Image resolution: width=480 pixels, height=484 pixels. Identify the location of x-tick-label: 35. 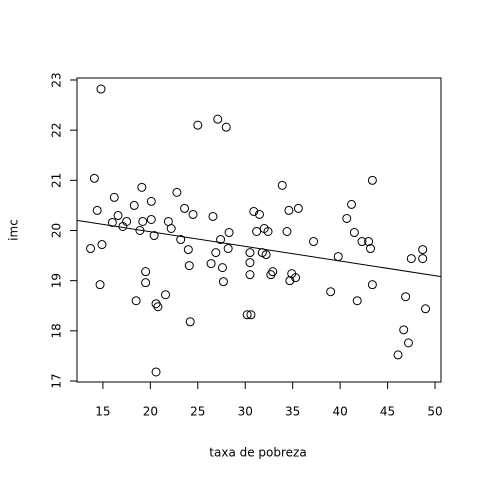
(292, 412).